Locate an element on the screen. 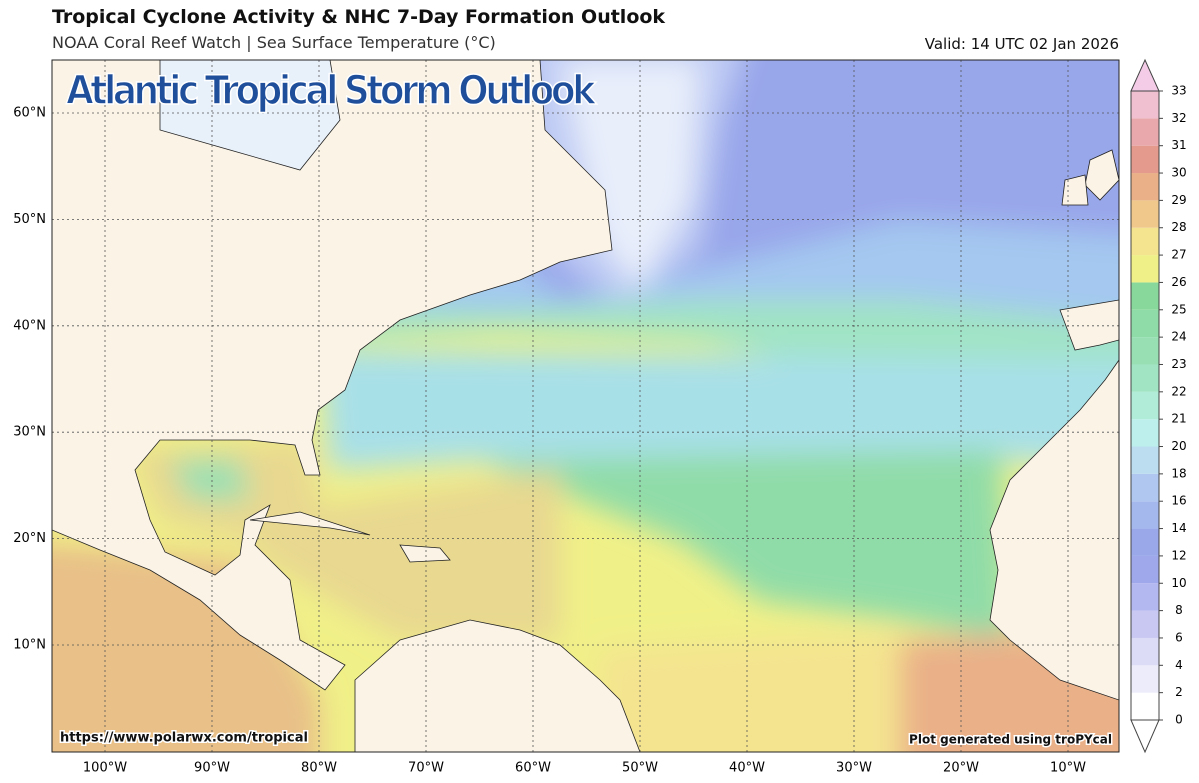  lon-label: 40°W is located at coordinates (747, 768).